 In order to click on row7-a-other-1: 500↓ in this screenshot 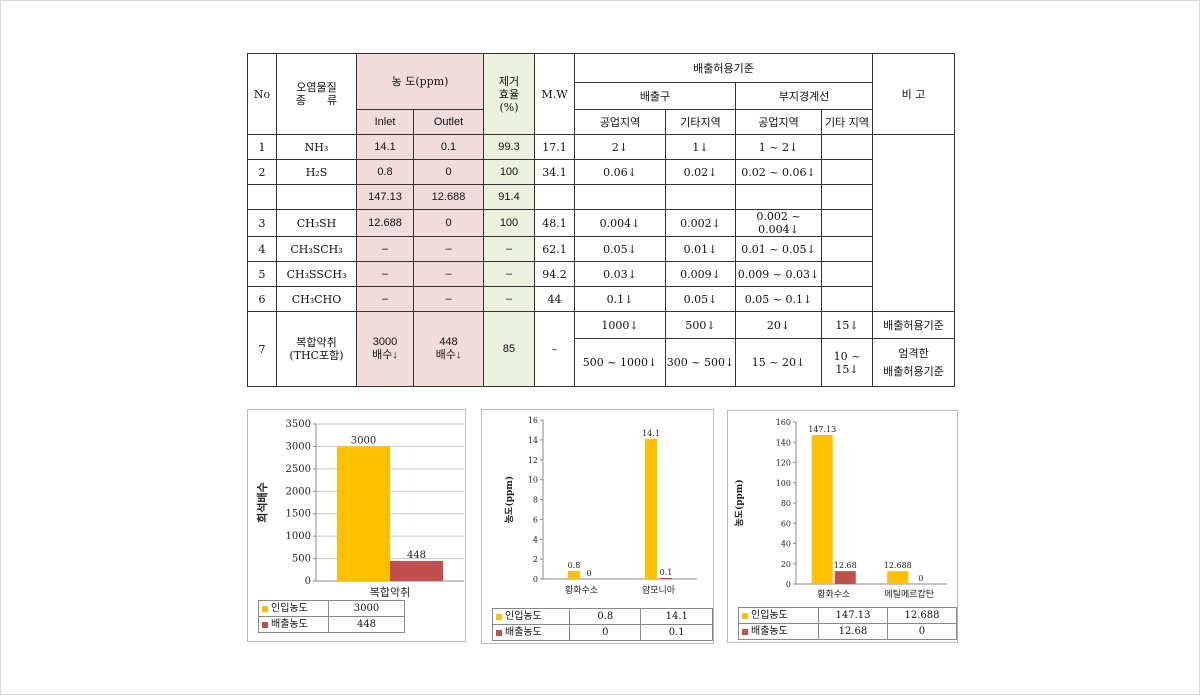, I will do `click(700, 325)`.